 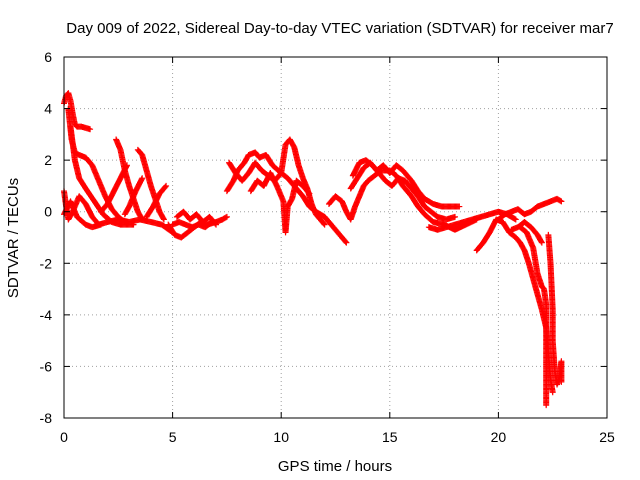 What do you see at coordinates (133, 196) in the screenshot?
I see `series-arc-i` at bounding box center [133, 196].